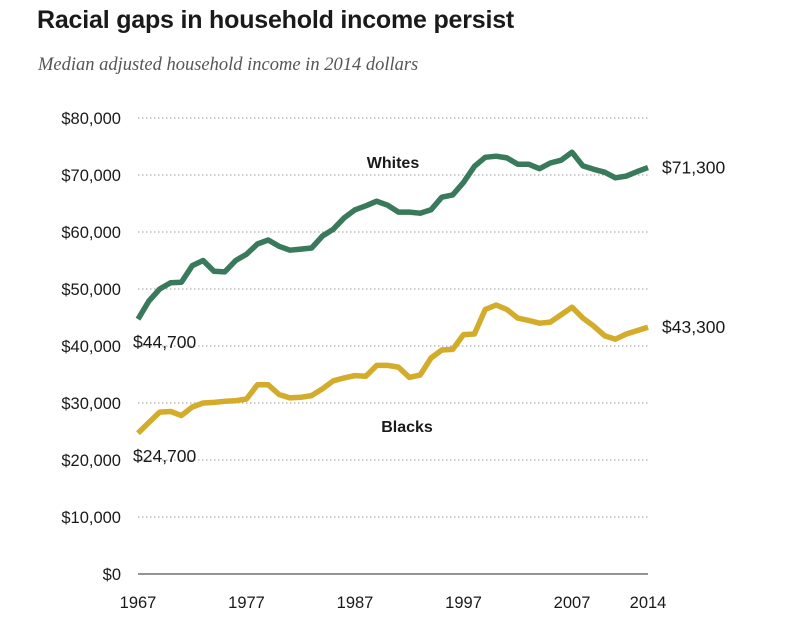 The width and height of the screenshot is (800, 630). I want to click on series-line-blacks, so click(392, 369).